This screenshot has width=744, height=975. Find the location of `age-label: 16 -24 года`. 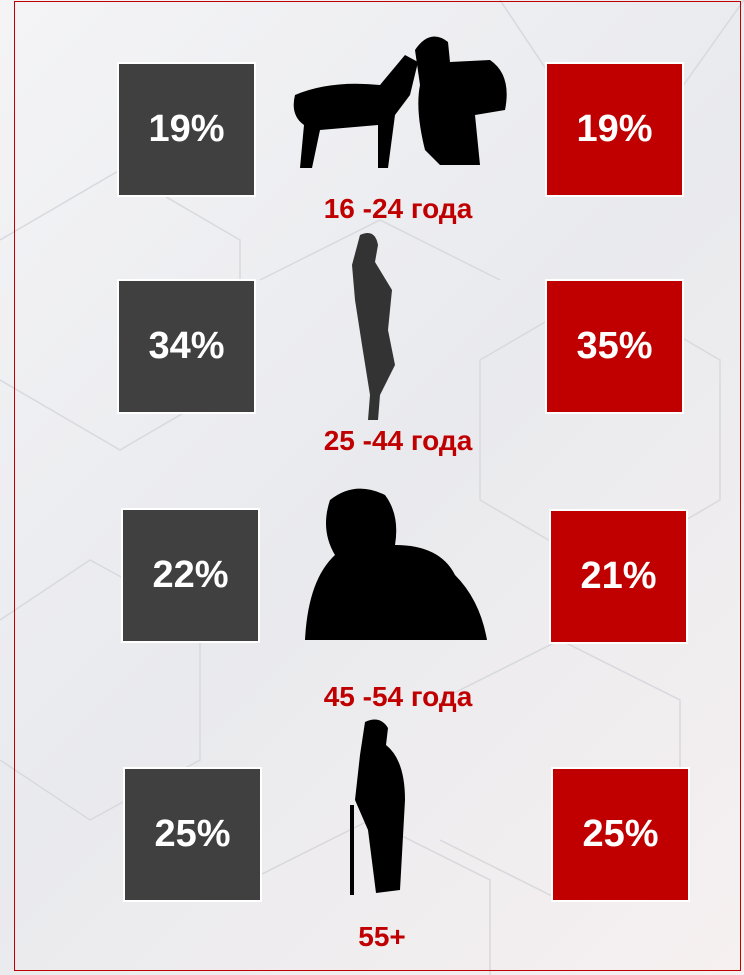

age-label: 16 -24 года is located at coordinates (398, 208).